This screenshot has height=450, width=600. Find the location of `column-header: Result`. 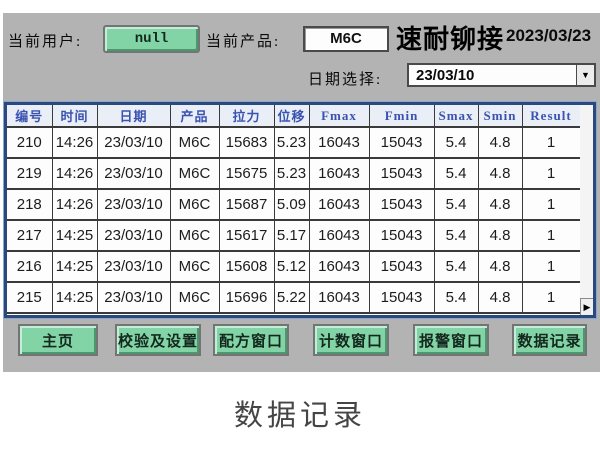

column-header: Result is located at coordinates (551, 116).